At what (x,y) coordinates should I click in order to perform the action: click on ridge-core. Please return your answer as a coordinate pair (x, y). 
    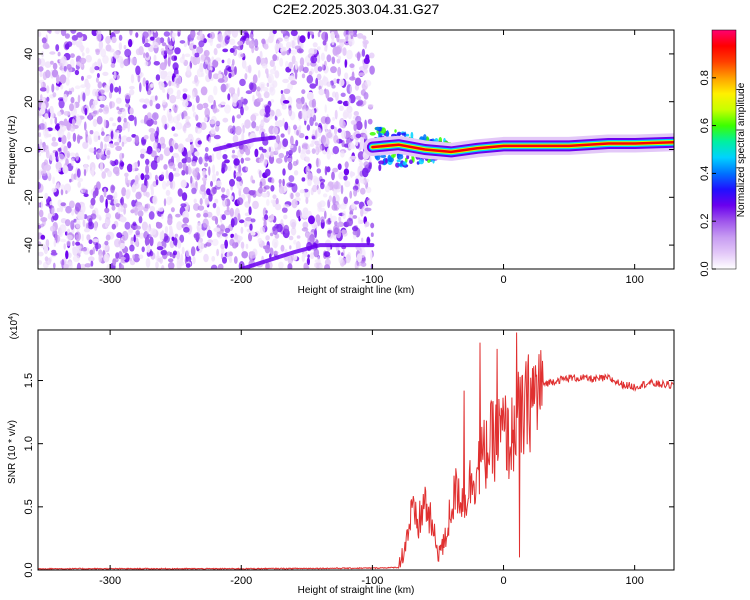
    Looking at the image, I should click on (522, 147).